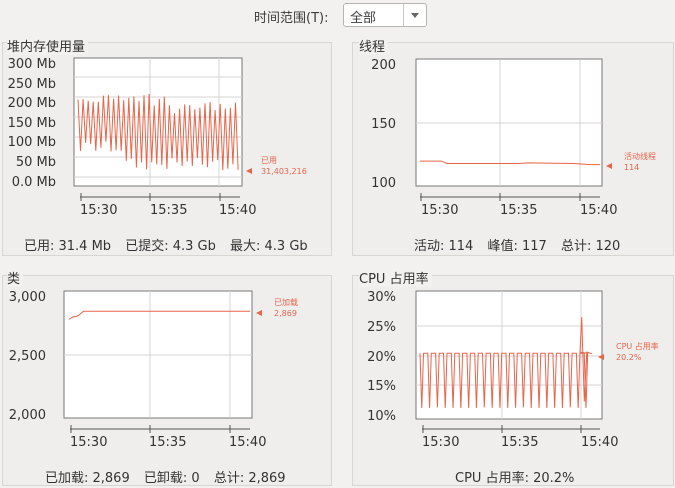 Image resolution: width=675 pixels, height=488 pixels. What do you see at coordinates (440, 442) in the screenshot?
I see `cpu-x-tick: 15:30` at bounding box center [440, 442].